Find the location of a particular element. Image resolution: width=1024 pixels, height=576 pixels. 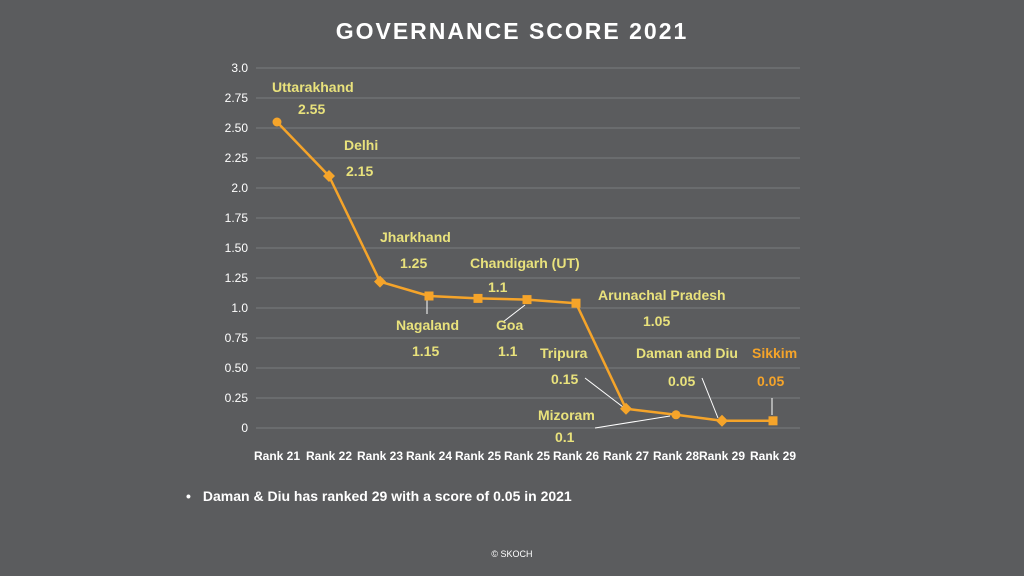

x-tick-label: Rank 28 is located at coordinates (676, 456).